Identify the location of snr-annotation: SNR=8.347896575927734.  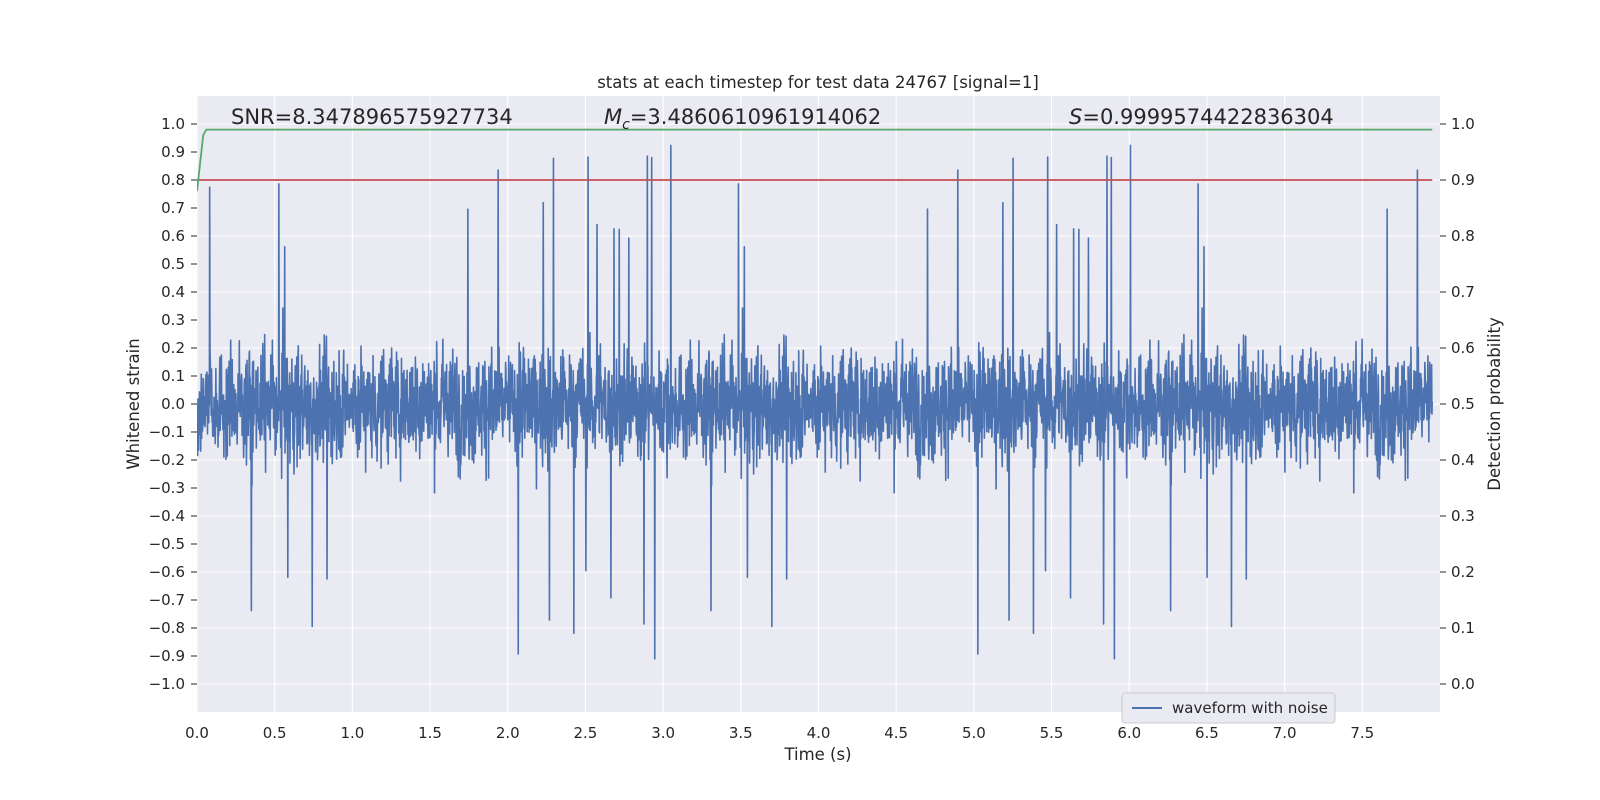
(372, 117).